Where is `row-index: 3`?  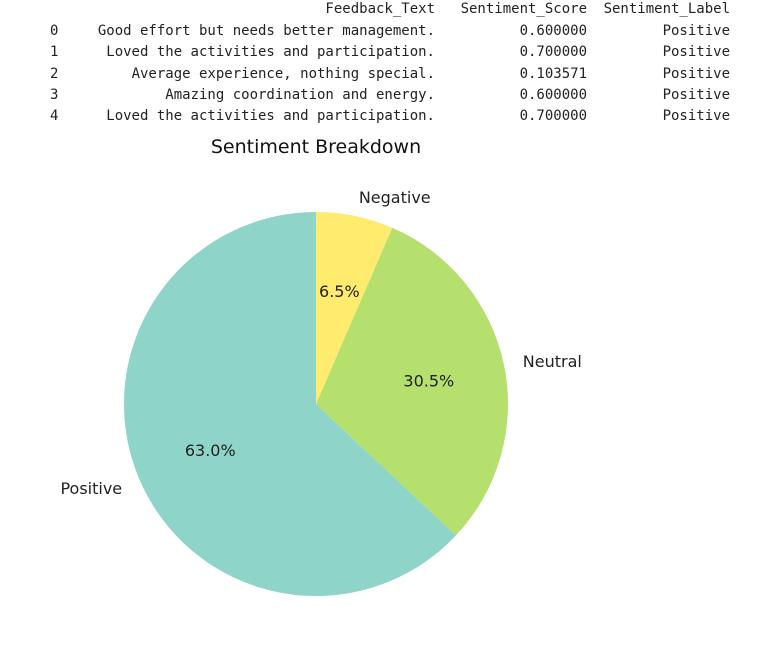
row-index: 3 is located at coordinates (54, 94).